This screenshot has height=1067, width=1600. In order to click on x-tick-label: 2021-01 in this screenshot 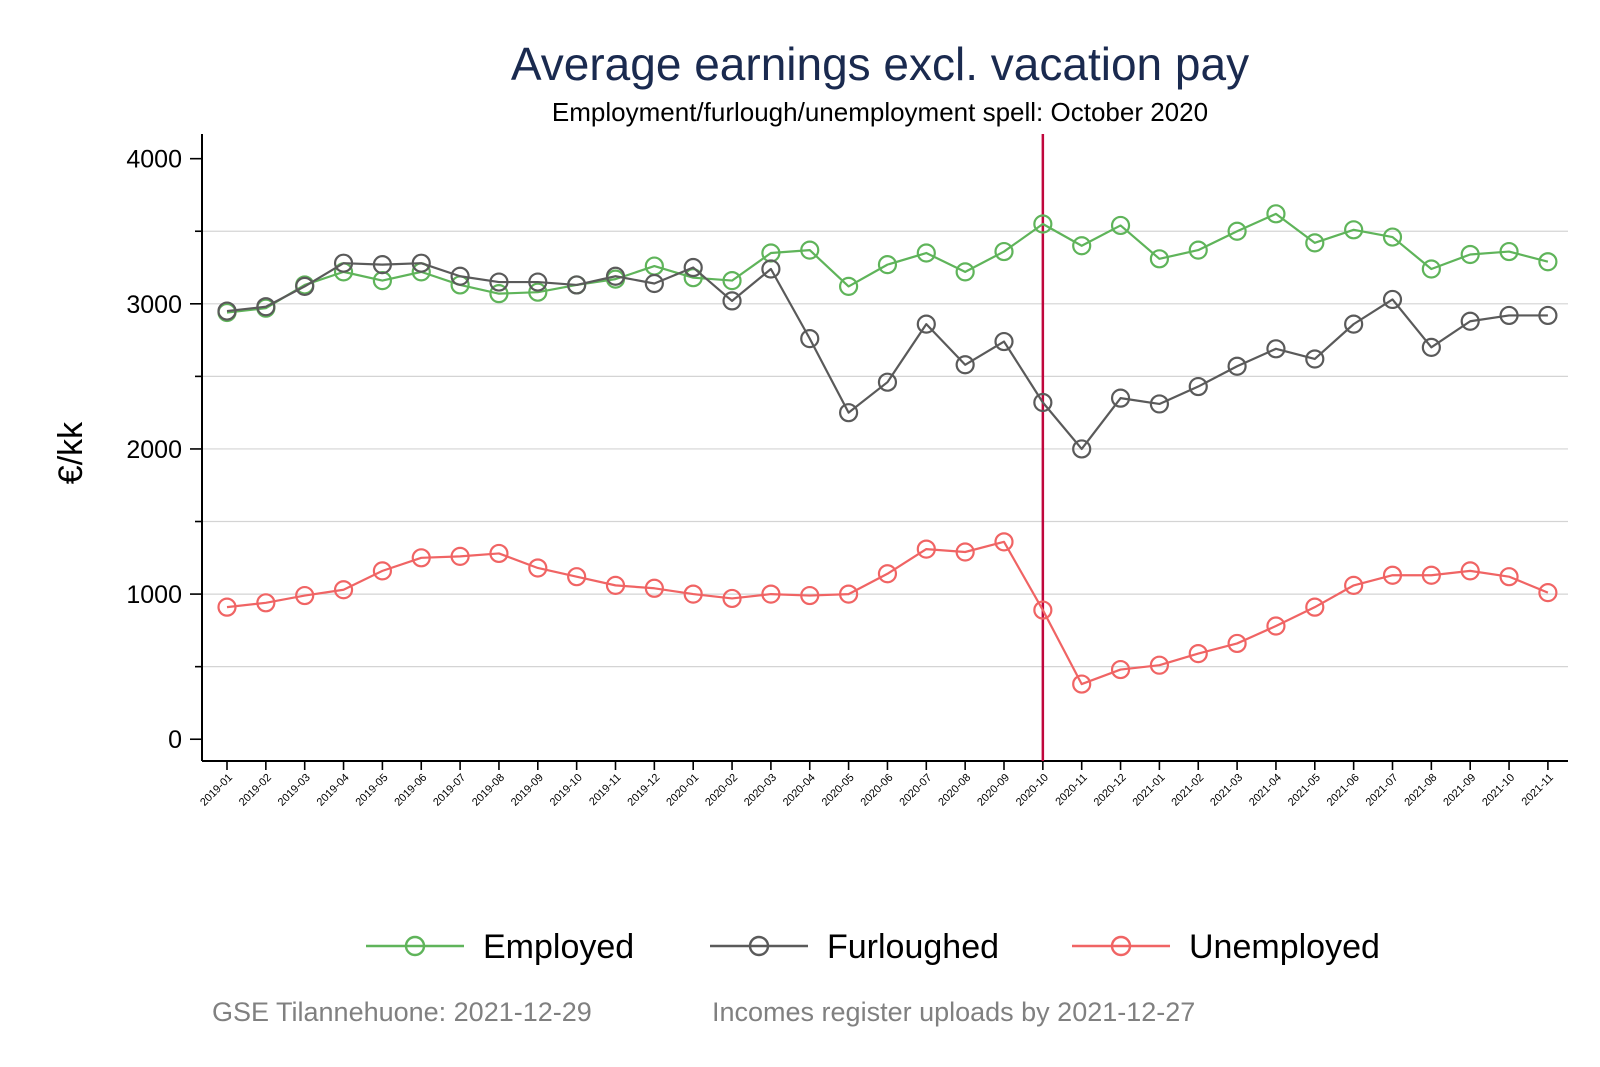, I will do `click(1148, 790)`.